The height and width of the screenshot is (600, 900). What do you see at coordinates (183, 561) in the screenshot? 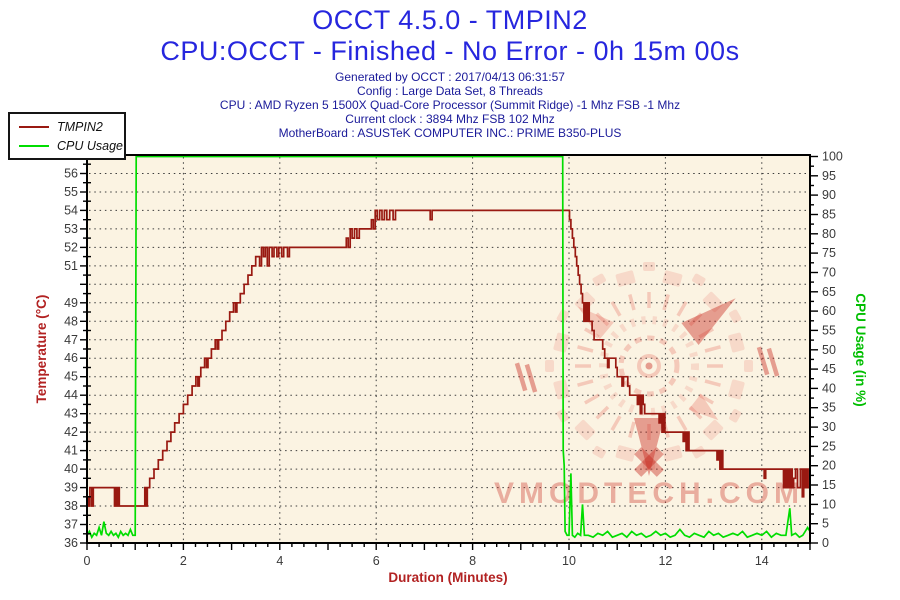
I see `svg-text: 2` at bounding box center [183, 561].